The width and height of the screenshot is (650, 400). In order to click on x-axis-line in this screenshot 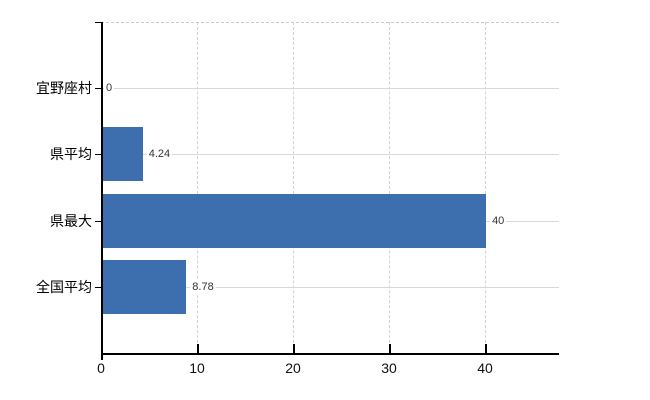, I will do `click(330, 354)`.